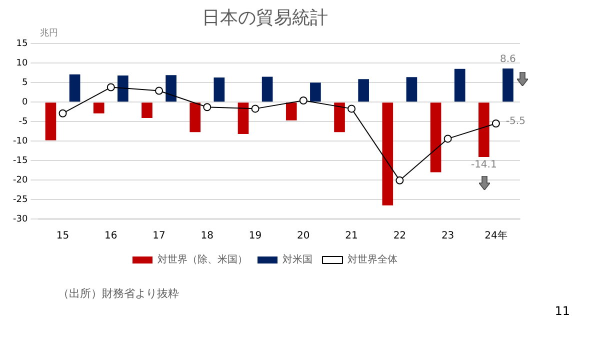 This screenshot has height=338, width=600. What do you see at coordinates (516, 122) in the screenshot?
I see `data-label: -5.5` at bounding box center [516, 122].